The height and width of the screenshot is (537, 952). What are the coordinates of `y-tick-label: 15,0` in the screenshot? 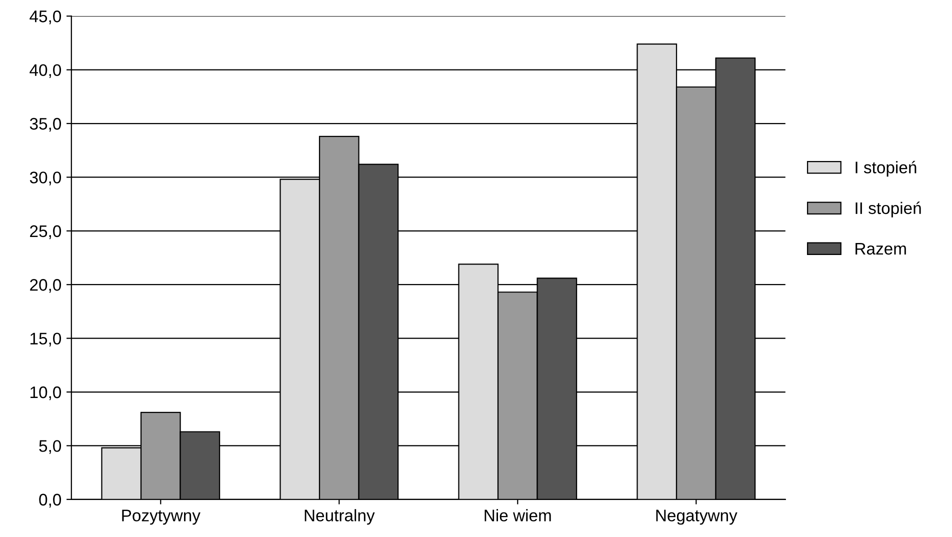 It's located at (46, 339).